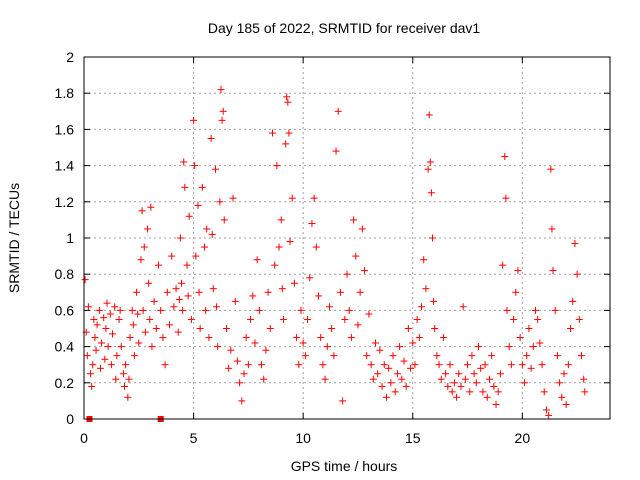 The image size is (640, 480). Describe the element at coordinates (70, 238) in the screenshot. I see `y-tick-label: 1` at that location.